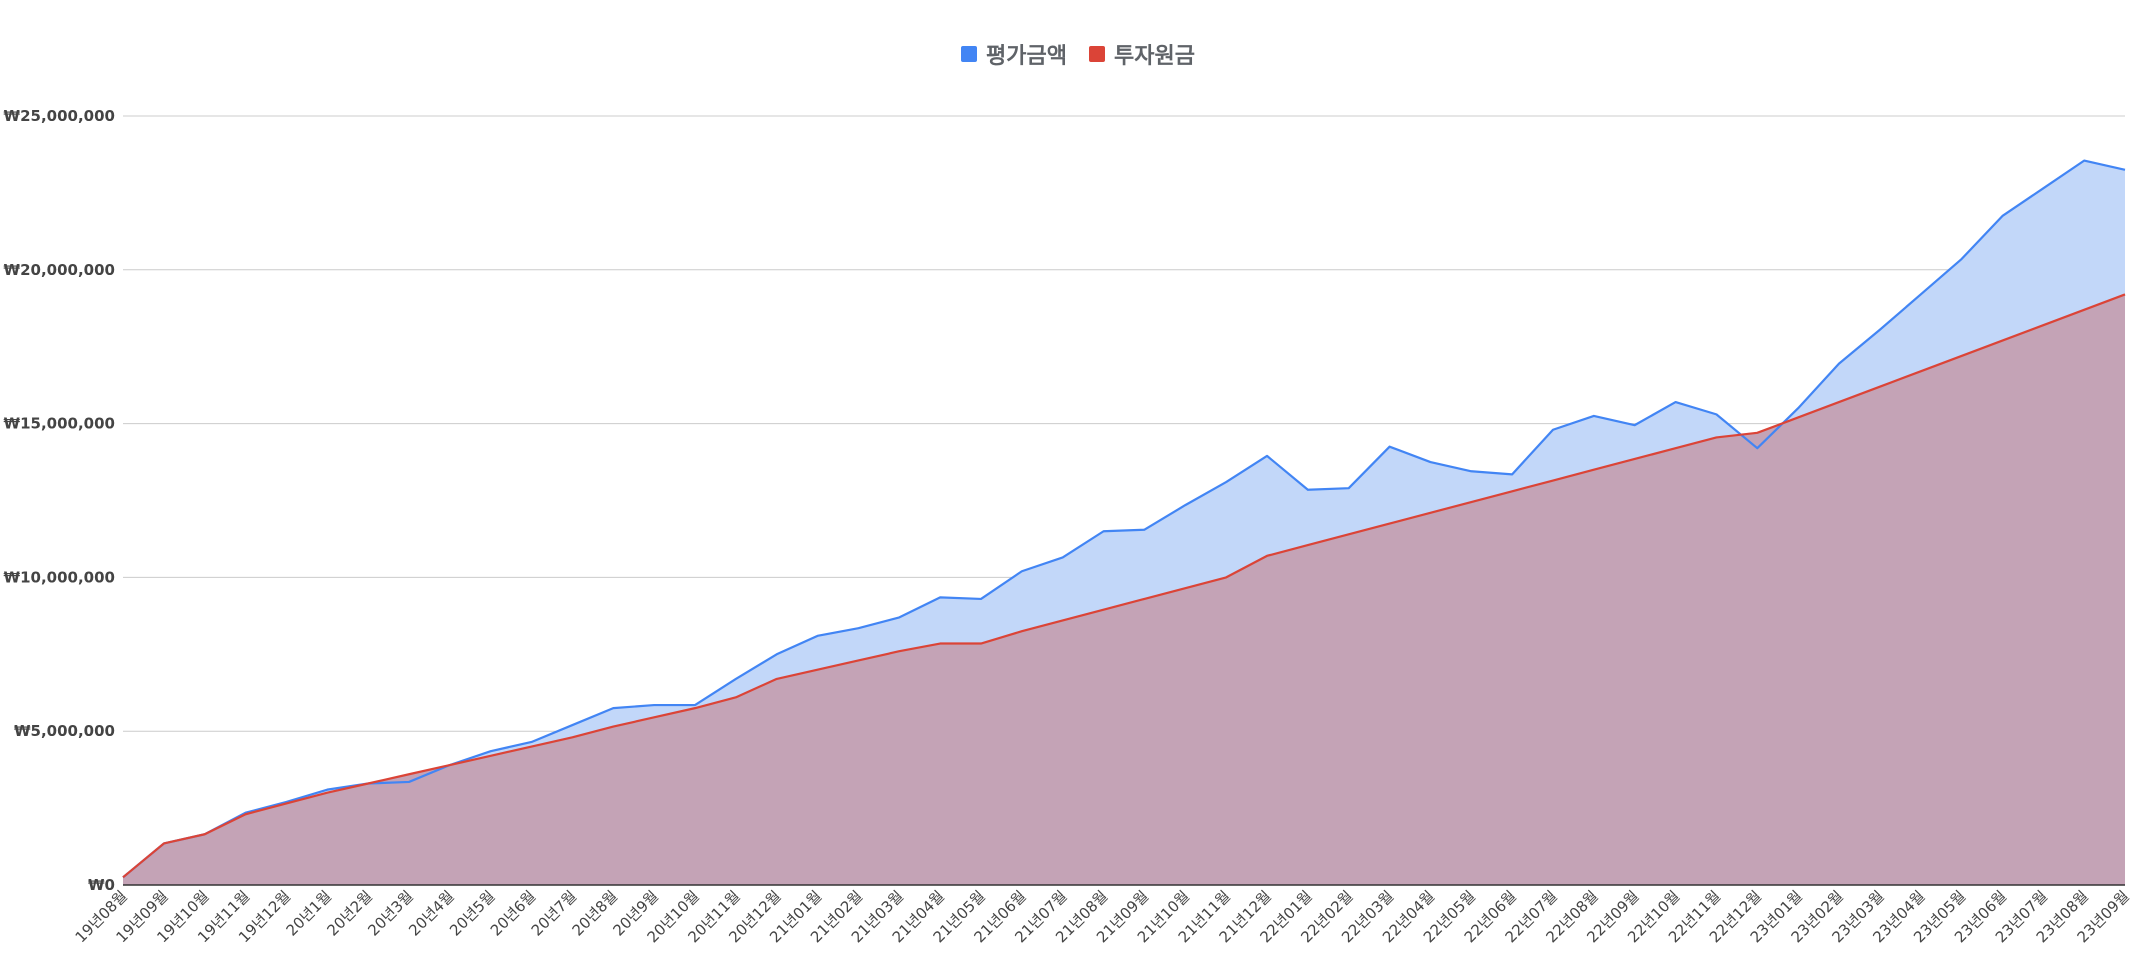  What do you see at coordinates (59, 577) in the screenshot?
I see `ytick-label-2: ₩10,000,000` at bounding box center [59, 577].